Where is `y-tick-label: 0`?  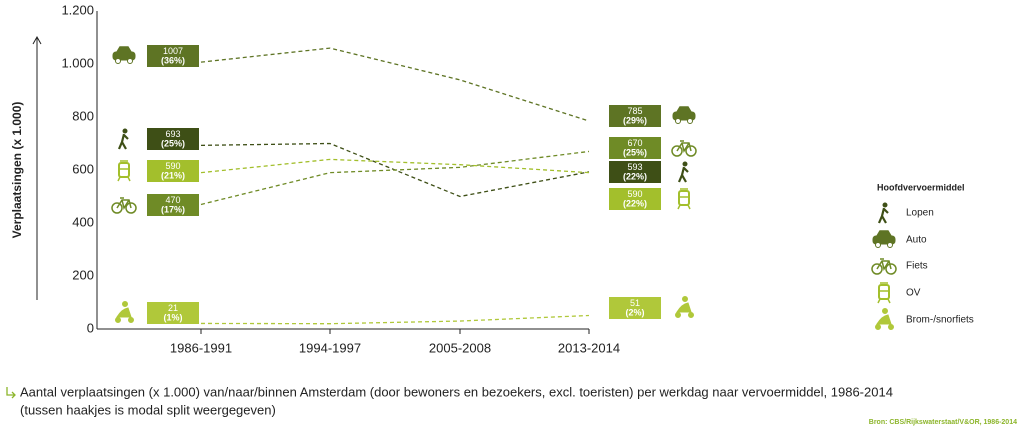 y-tick-label: 0 is located at coordinates (90, 327).